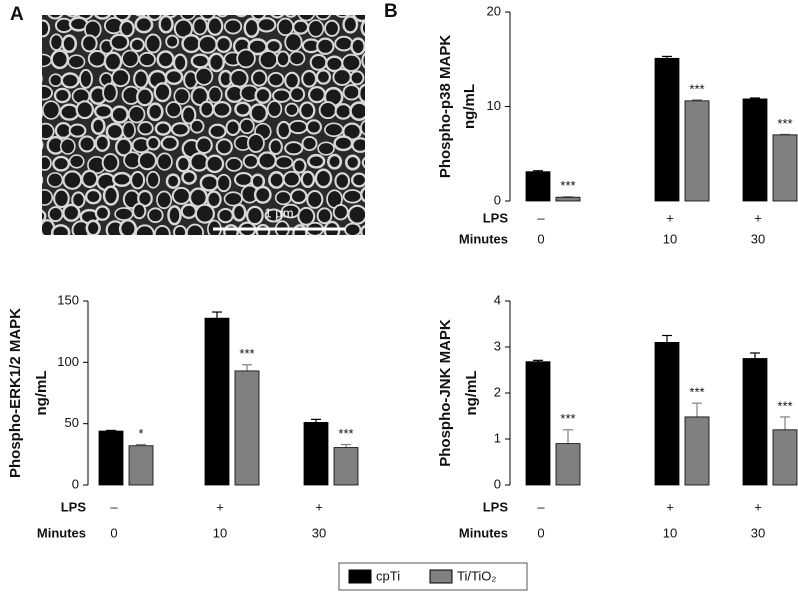  I want to click on x-row-label: LPS, so click(496, 217).